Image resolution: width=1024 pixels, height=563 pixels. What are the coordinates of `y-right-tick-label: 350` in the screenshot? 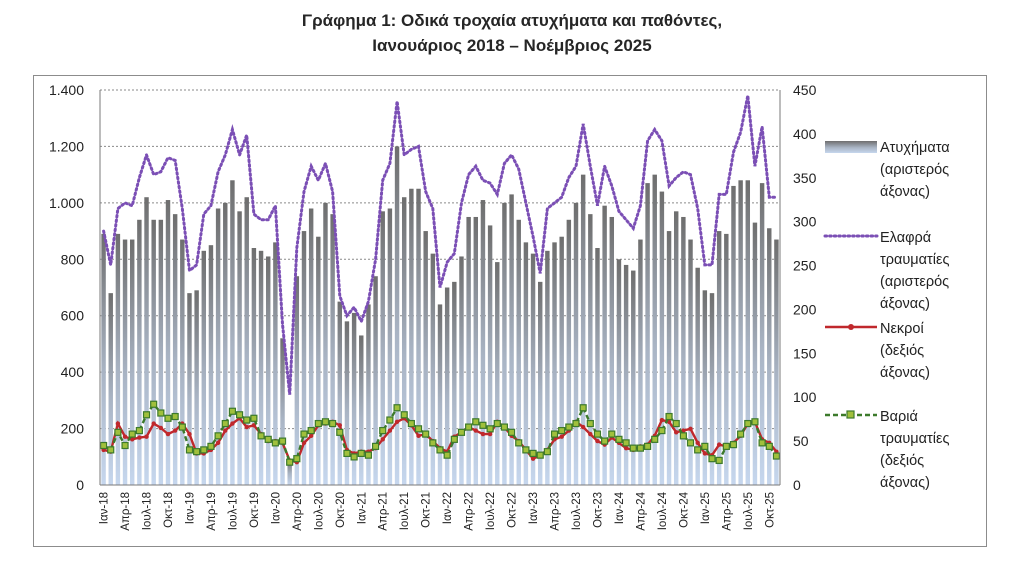 It's located at (805, 178).